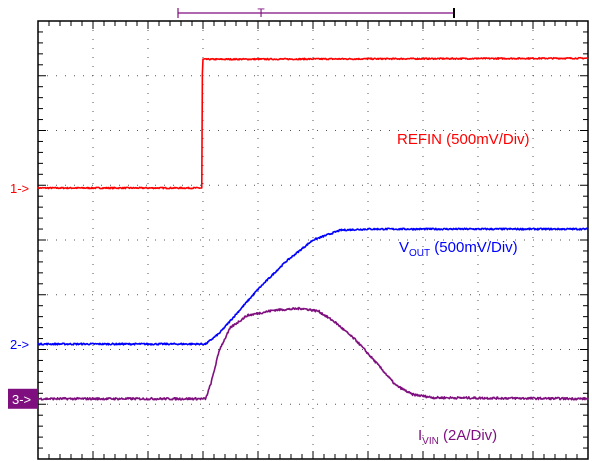 This screenshot has height=461, width=592. What do you see at coordinates (430, 441) in the screenshot?
I see `series-label-ivin-sub: VIN` at bounding box center [430, 441].